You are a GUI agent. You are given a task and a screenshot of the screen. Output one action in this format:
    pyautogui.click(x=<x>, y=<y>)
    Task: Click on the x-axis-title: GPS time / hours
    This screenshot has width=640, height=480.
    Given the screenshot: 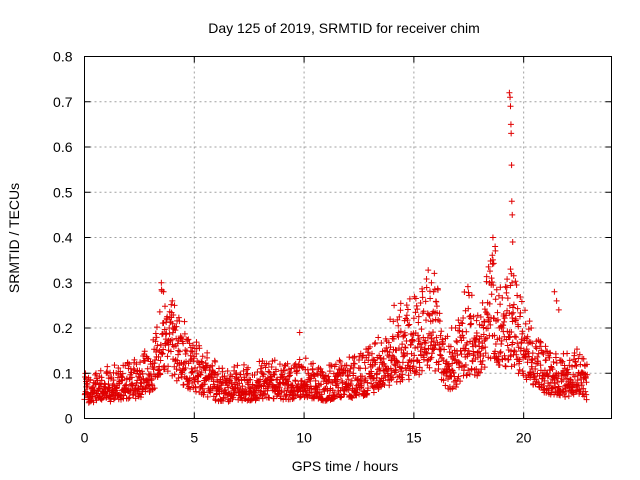 What is the action you would take?
    pyautogui.click(x=345, y=466)
    